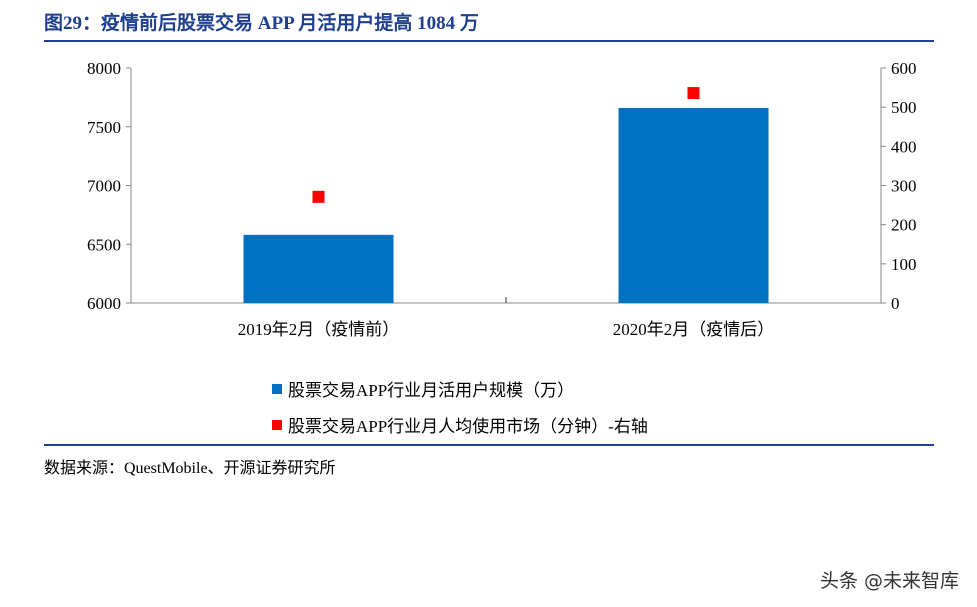 Image resolution: width=977 pixels, height=607 pixels. I want to click on legend-label: 股票交易APP行业月人均使用市场（分钟）-右轴, so click(468, 426).